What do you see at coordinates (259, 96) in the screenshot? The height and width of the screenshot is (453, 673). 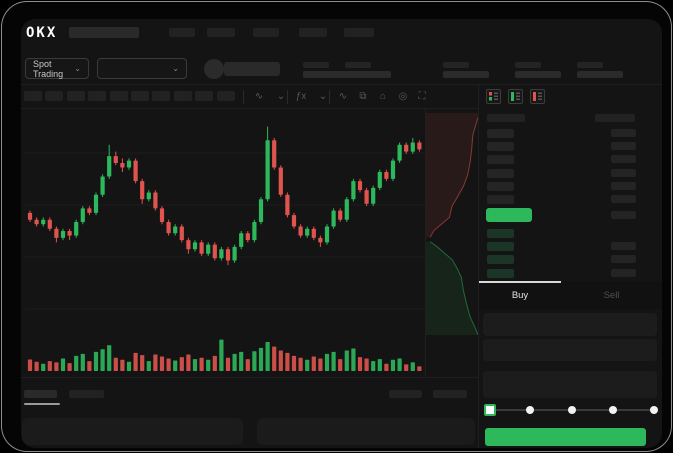 I see `line-style-icon: ∿` at bounding box center [259, 96].